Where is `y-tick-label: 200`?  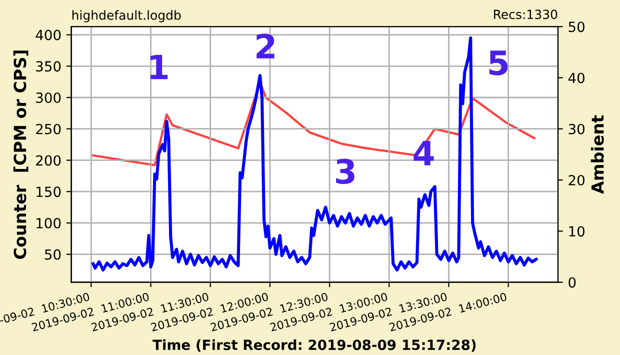
y-tick-label: 200 is located at coordinates (48, 160).